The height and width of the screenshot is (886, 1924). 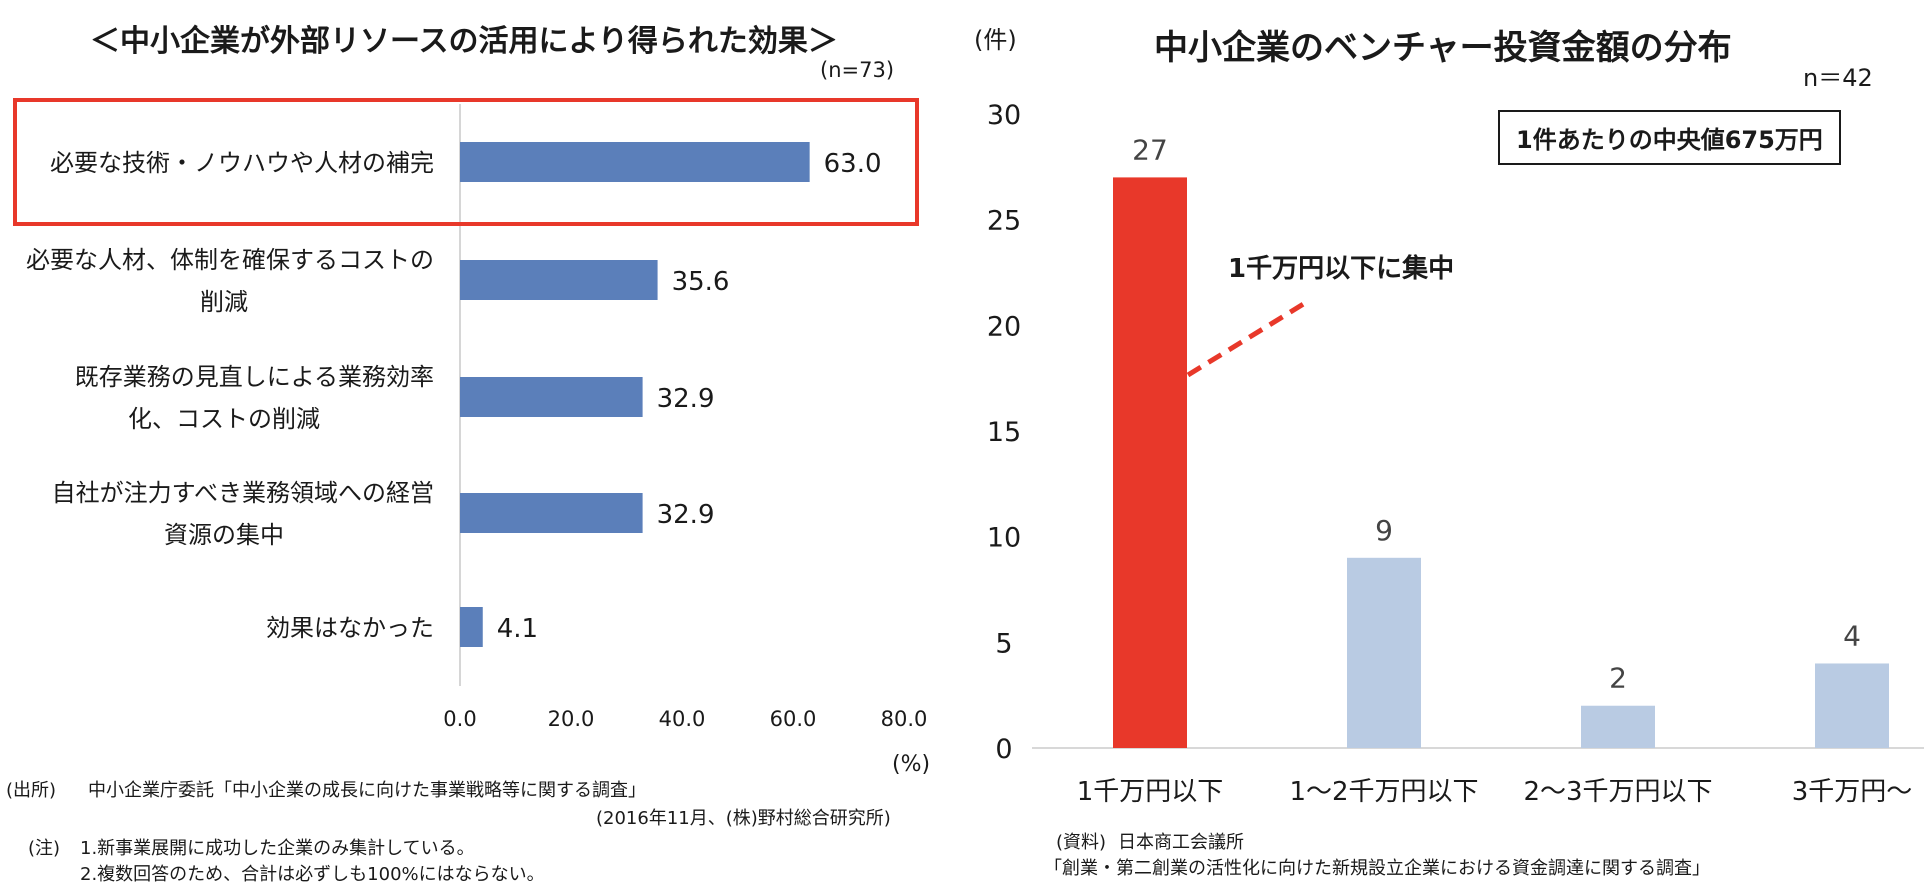 I want to click on median-box: 1件あたりの中央値675万円, so click(x=1669, y=137).